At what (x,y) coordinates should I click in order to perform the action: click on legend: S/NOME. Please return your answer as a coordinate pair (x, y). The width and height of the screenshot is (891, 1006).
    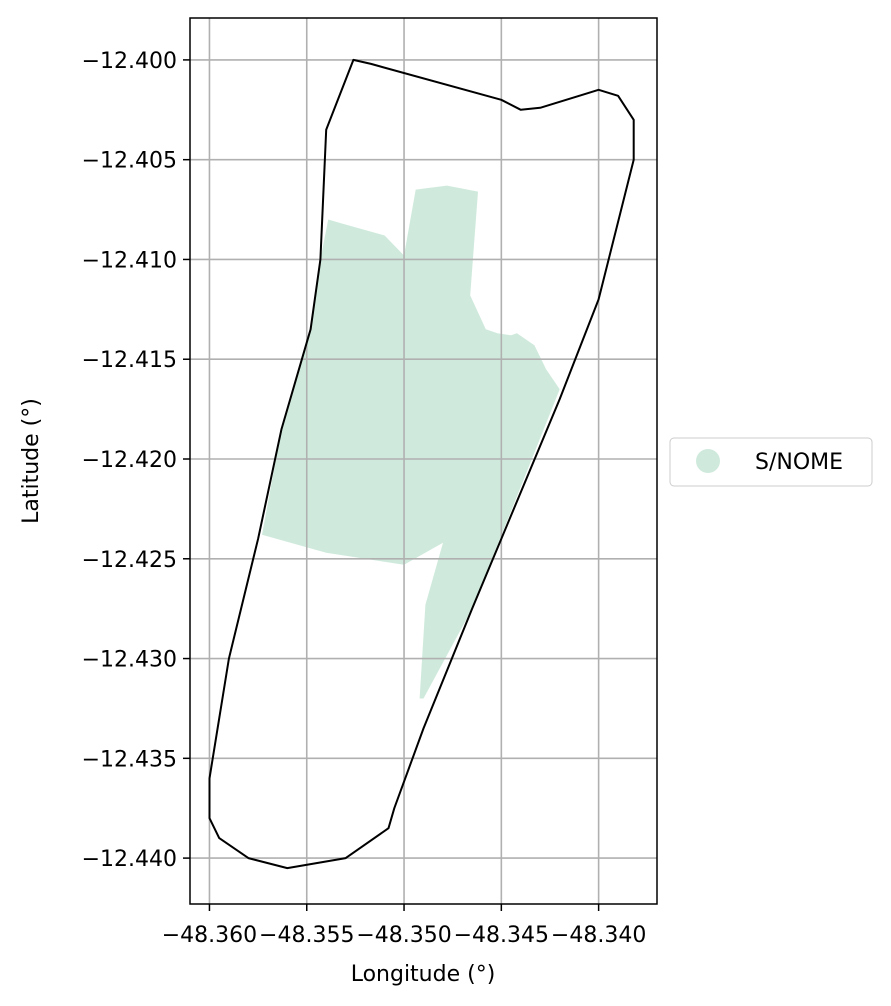
    Looking at the image, I should click on (771, 462).